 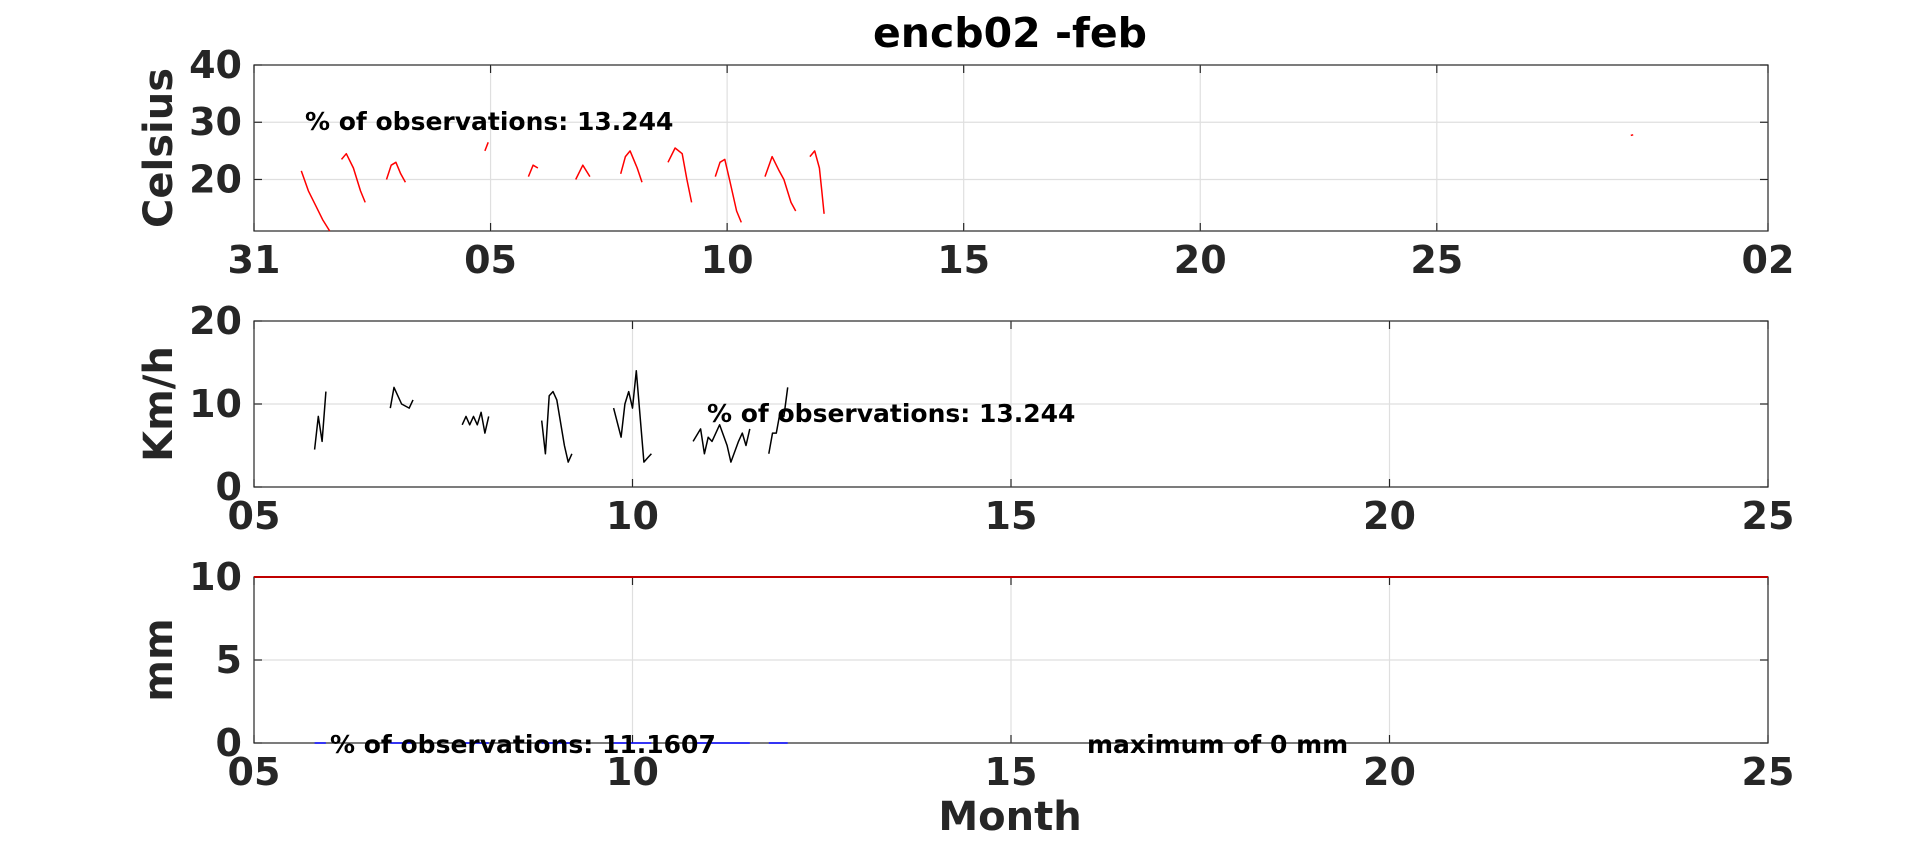 I want to click on series-line-day10, so click(x=780, y=183).